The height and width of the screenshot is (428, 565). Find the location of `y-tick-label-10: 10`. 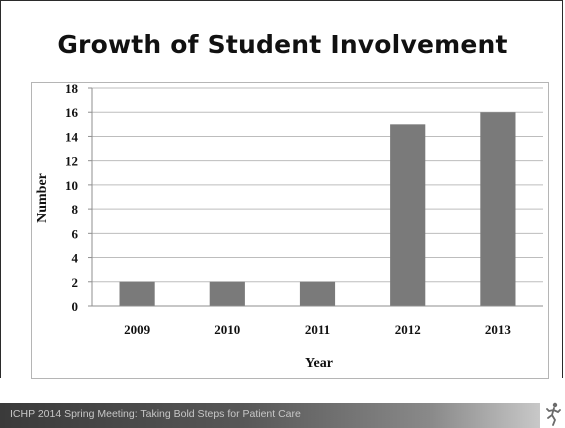

y-tick-label-10: 10 is located at coordinates (71, 185).